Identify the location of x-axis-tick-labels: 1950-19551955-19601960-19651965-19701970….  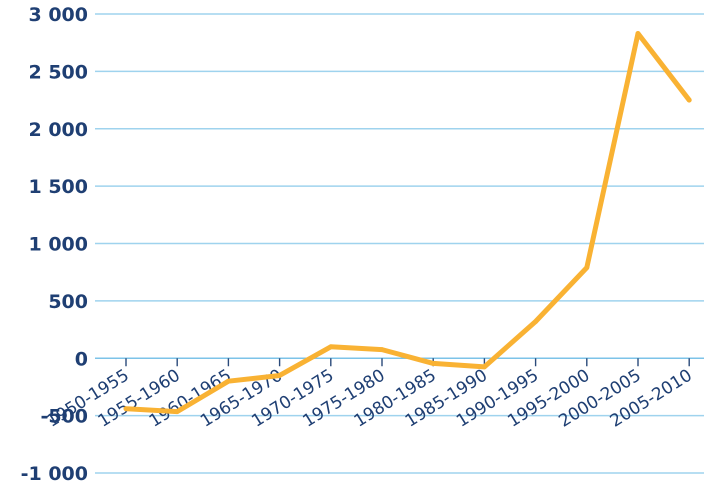
(369, 399).